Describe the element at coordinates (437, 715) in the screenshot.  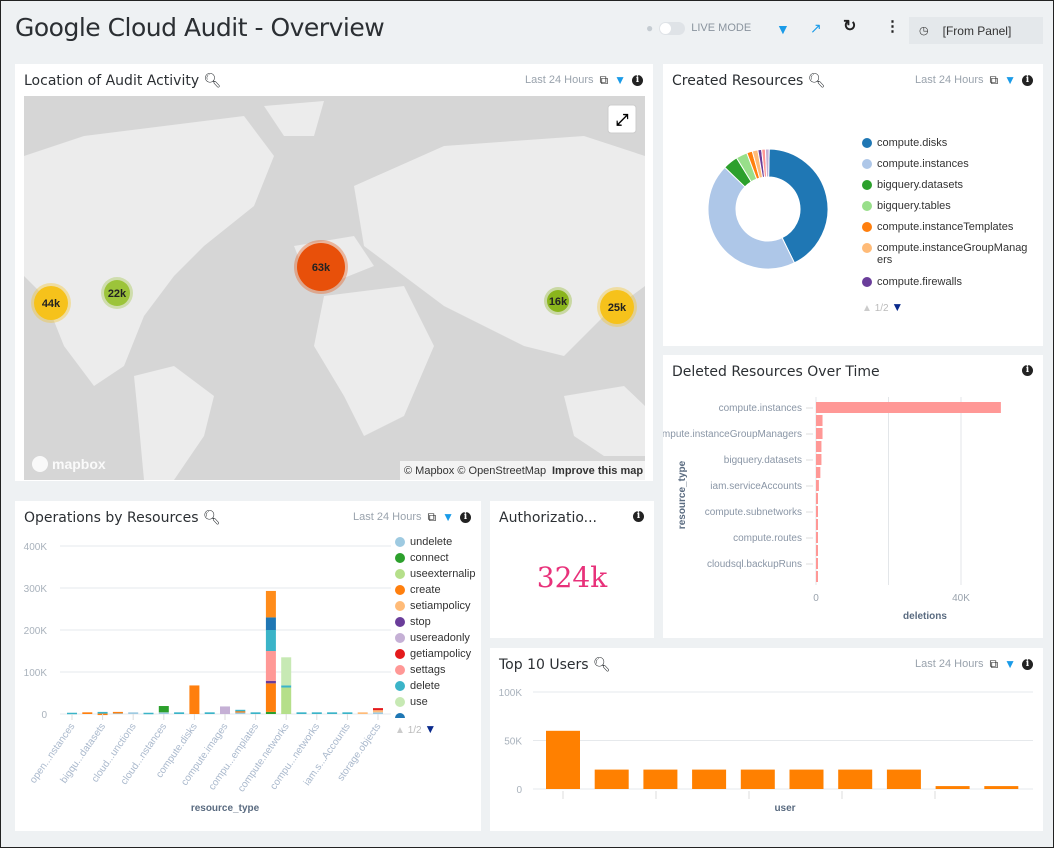
I see `legend-item` at that location.